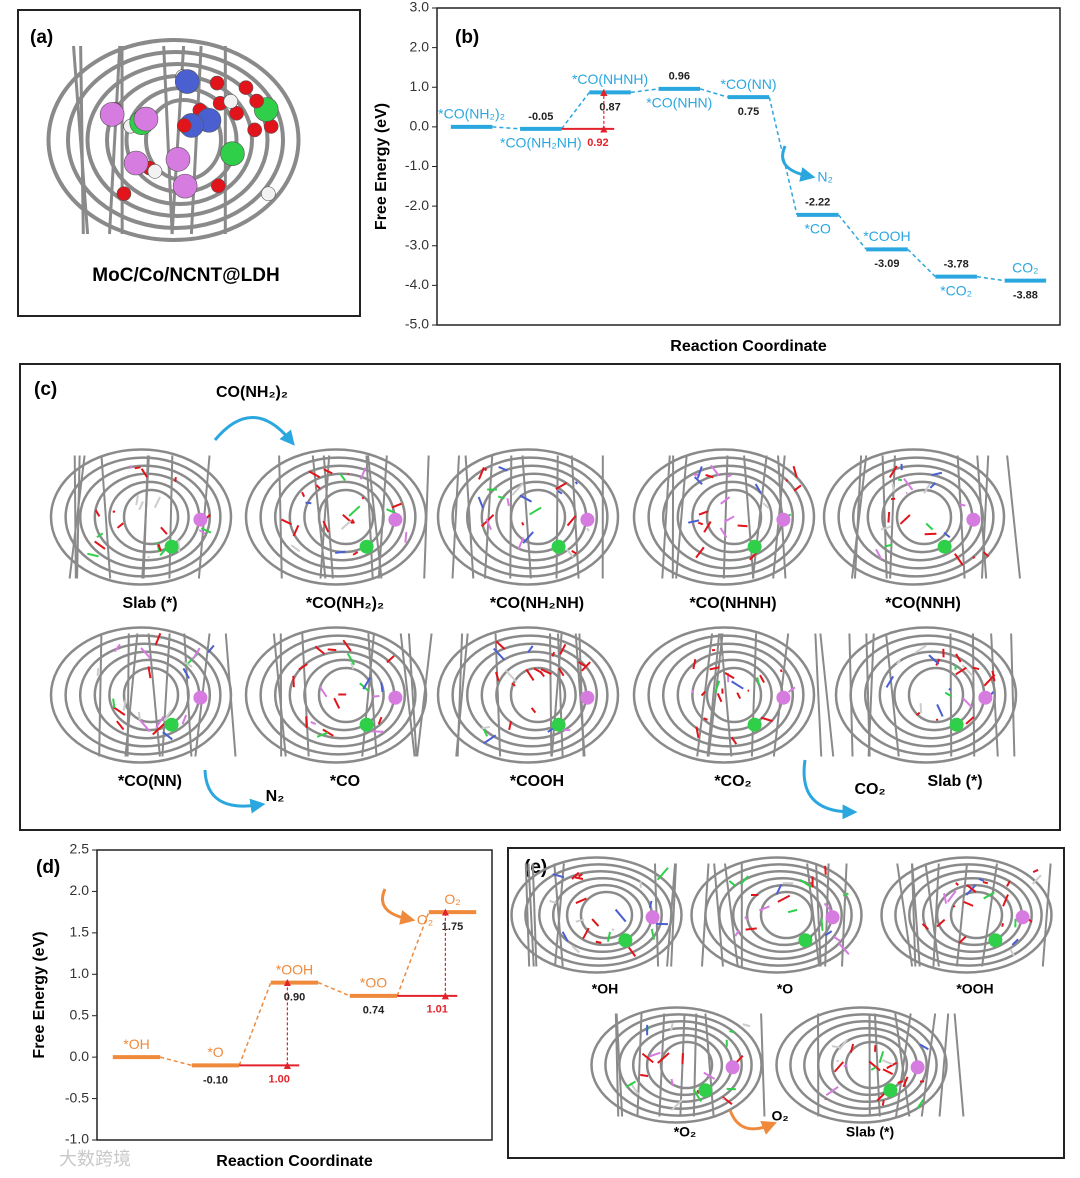 This screenshot has width=1080, height=1178. Describe the element at coordinates (467, 37) in the screenshot. I see `panel-label: (b)` at that location.